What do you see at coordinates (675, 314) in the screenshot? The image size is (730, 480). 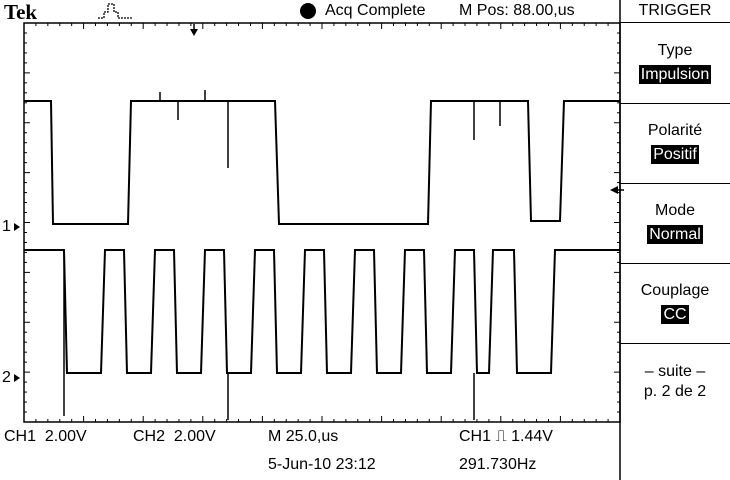 I see `menu-item-value: CC` at bounding box center [675, 314].